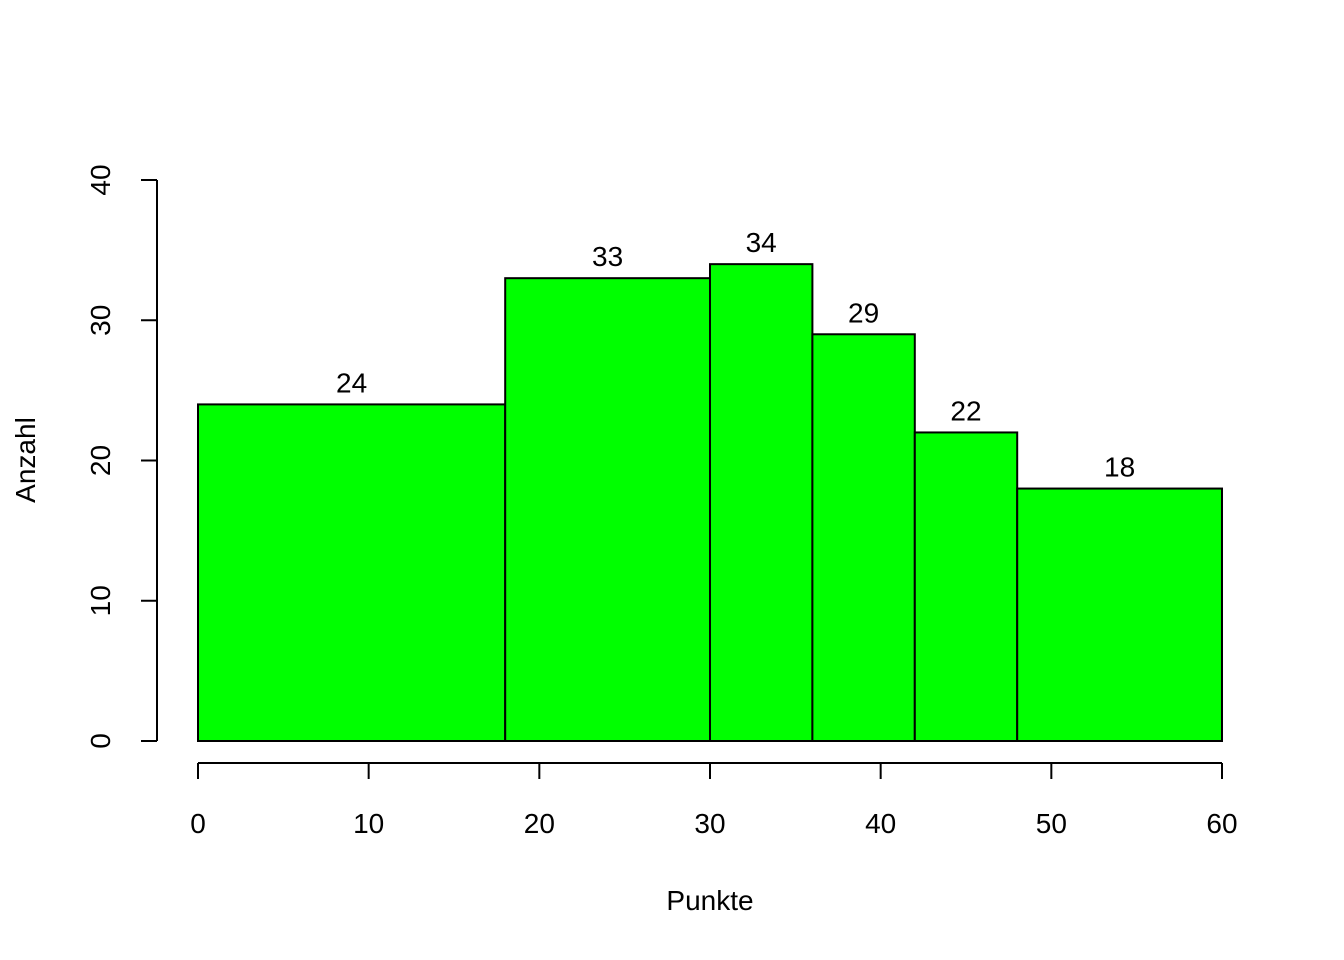  Describe the element at coordinates (100, 179) in the screenshot. I see `y-tick-label: 40` at that location.